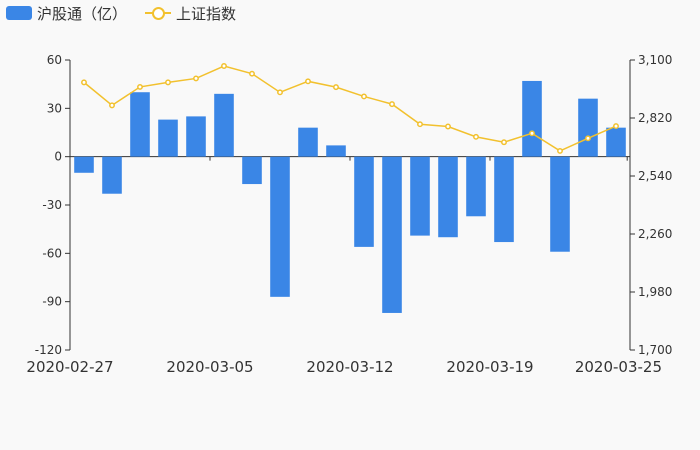 The width and height of the screenshot is (700, 450). What do you see at coordinates (48, 350) in the screenshot?
I see `y-left-tick-label: -120` at bounding box center [48, 350].